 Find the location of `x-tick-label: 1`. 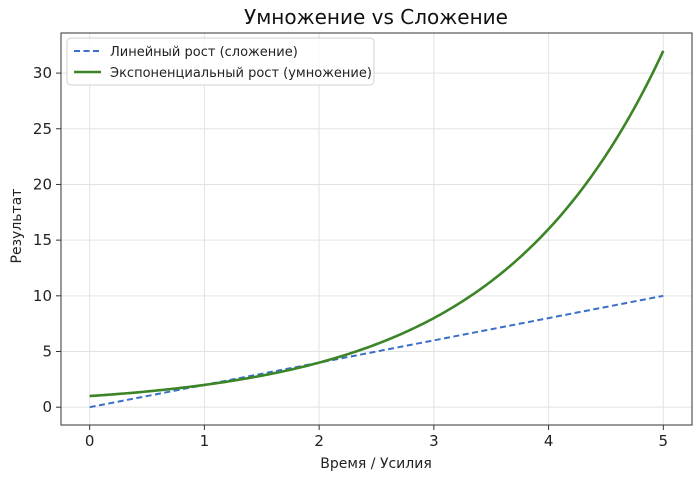

x-tick-label: 1 is located at coordinates (205, 441).